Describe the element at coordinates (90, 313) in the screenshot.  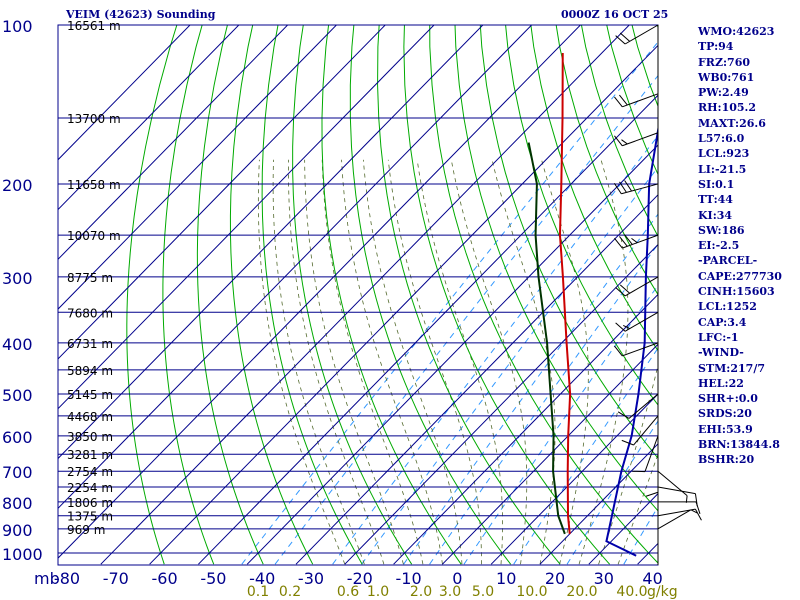
I see `height-label: 7680 m` at that location.